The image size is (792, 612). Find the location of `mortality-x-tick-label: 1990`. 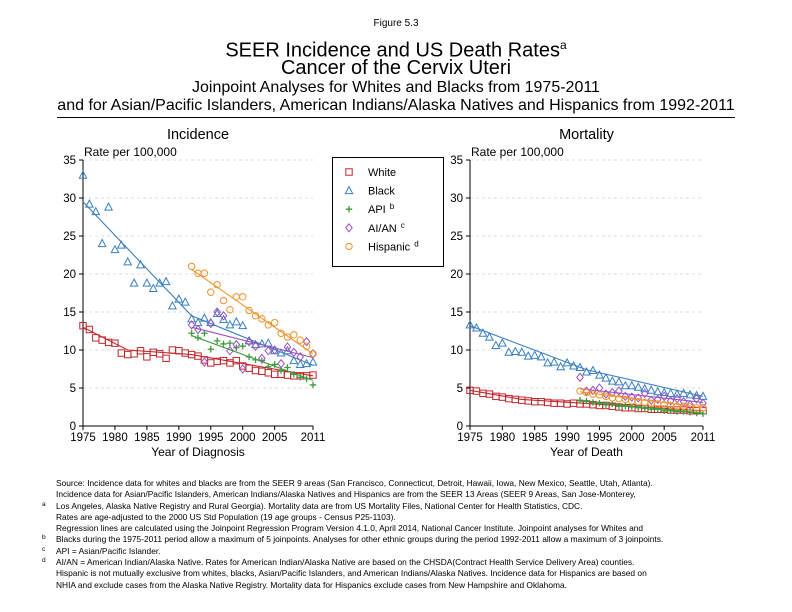

mortality-x-tick-label: 1990 is located at coordinates (567, 438).